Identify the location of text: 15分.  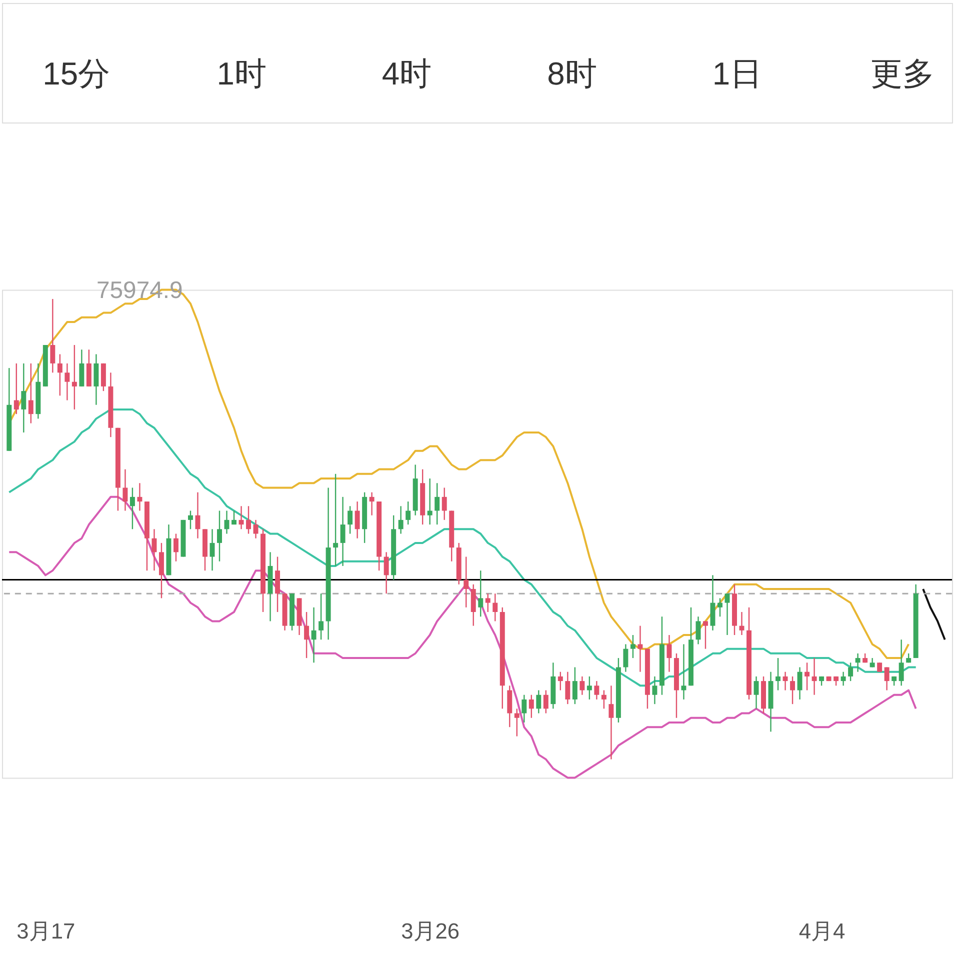
(76, 74).